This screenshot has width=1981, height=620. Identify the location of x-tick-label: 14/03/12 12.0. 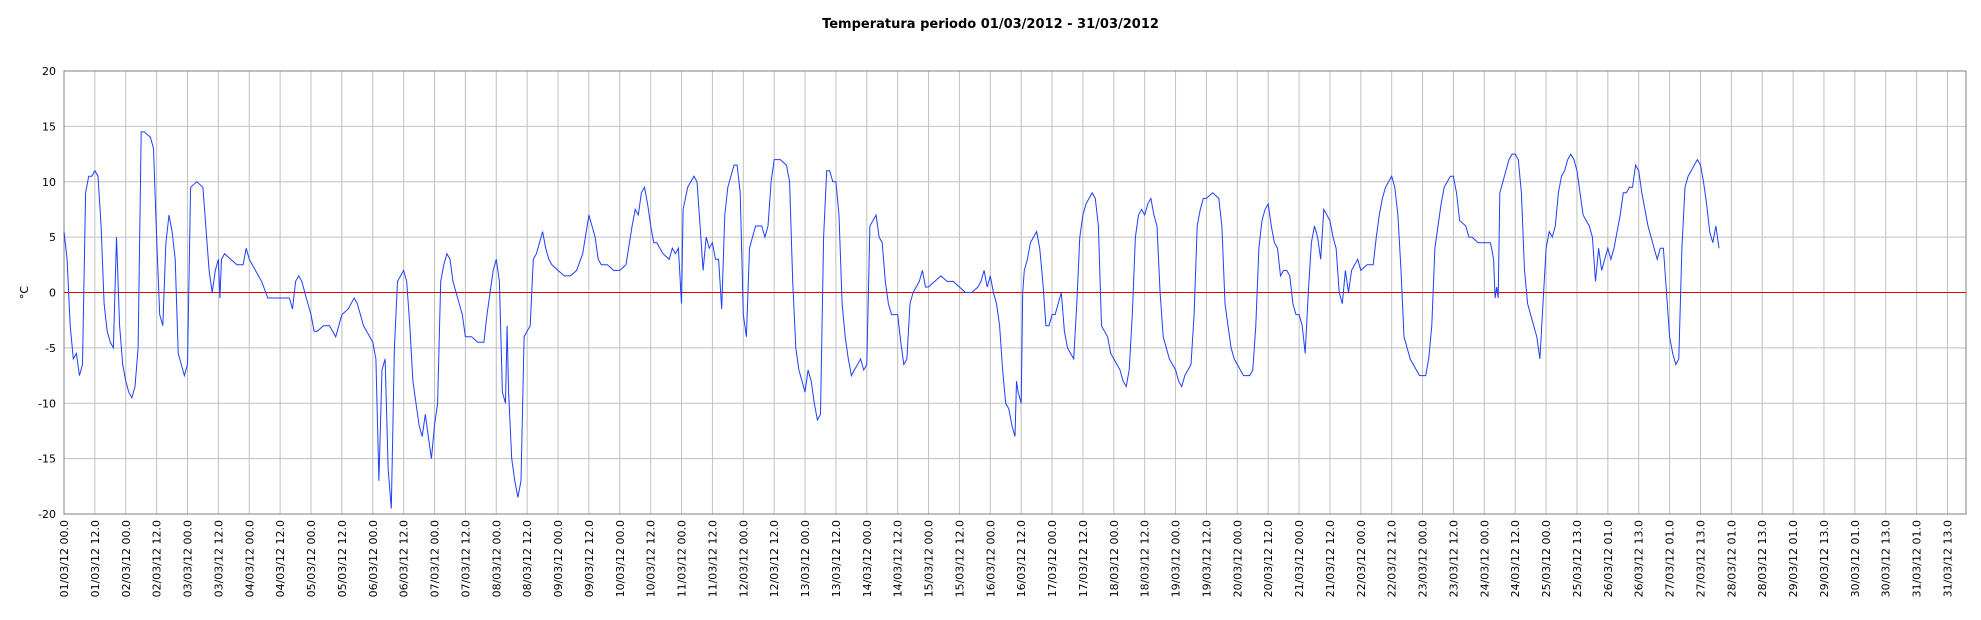
(898, 558).